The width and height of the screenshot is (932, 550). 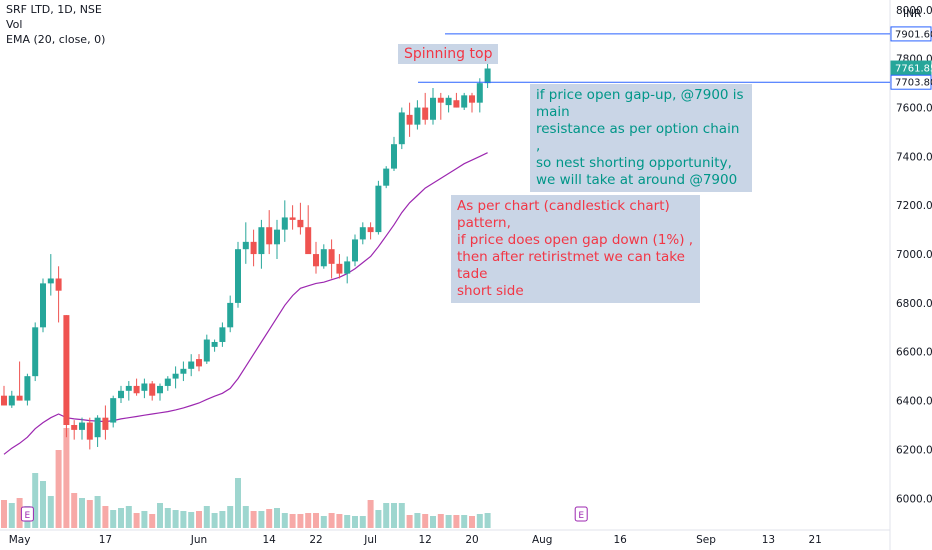 I want to click on gap-up-note-line: if price open gap-up, @7900 is main, so click(x=640, y=103).